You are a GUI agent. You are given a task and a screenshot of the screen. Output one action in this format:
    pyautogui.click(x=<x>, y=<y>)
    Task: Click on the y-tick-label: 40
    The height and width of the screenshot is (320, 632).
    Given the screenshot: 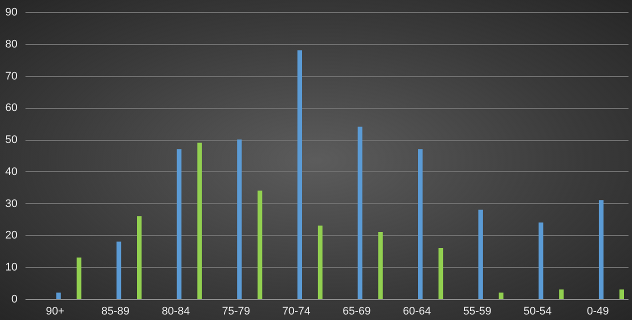 What is the action you would take?
    pyautogui.click(x=11, y=172)
    